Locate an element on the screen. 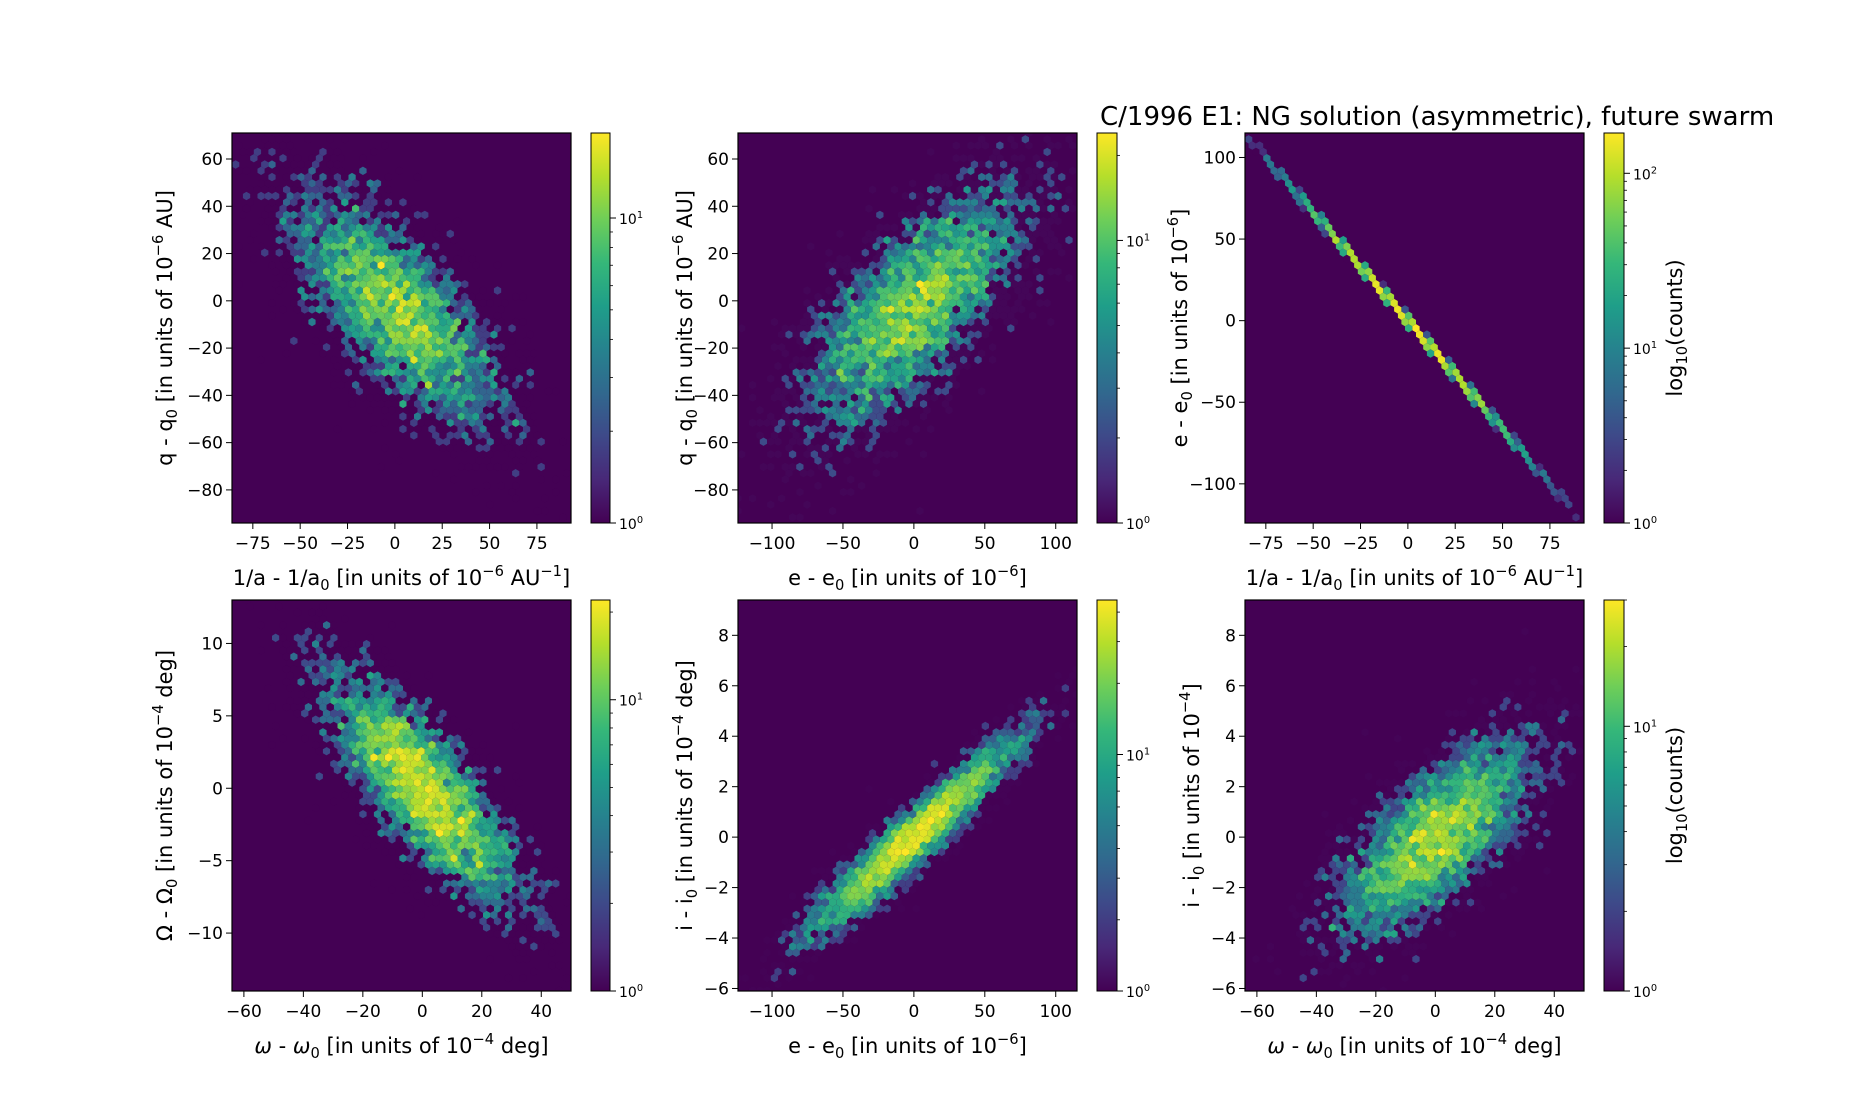 The width and height of the screenshot is (1853, 1111). x-tick-label: −60 is located at coordinates (1257, 1012).